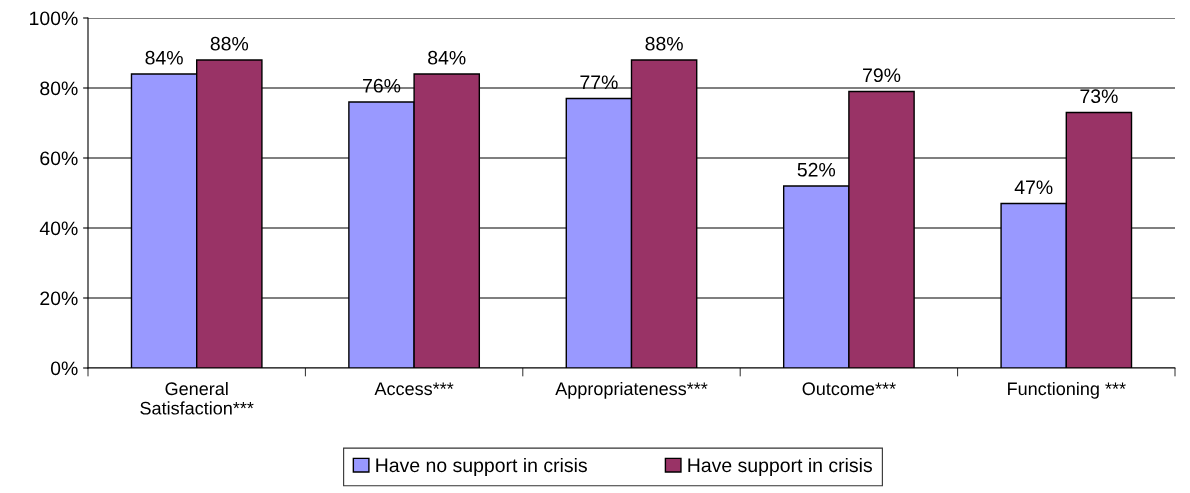 The height and width of the screenshot is (493, 1190). I want to click on y-tick-label: 0%, so click(64, 368).